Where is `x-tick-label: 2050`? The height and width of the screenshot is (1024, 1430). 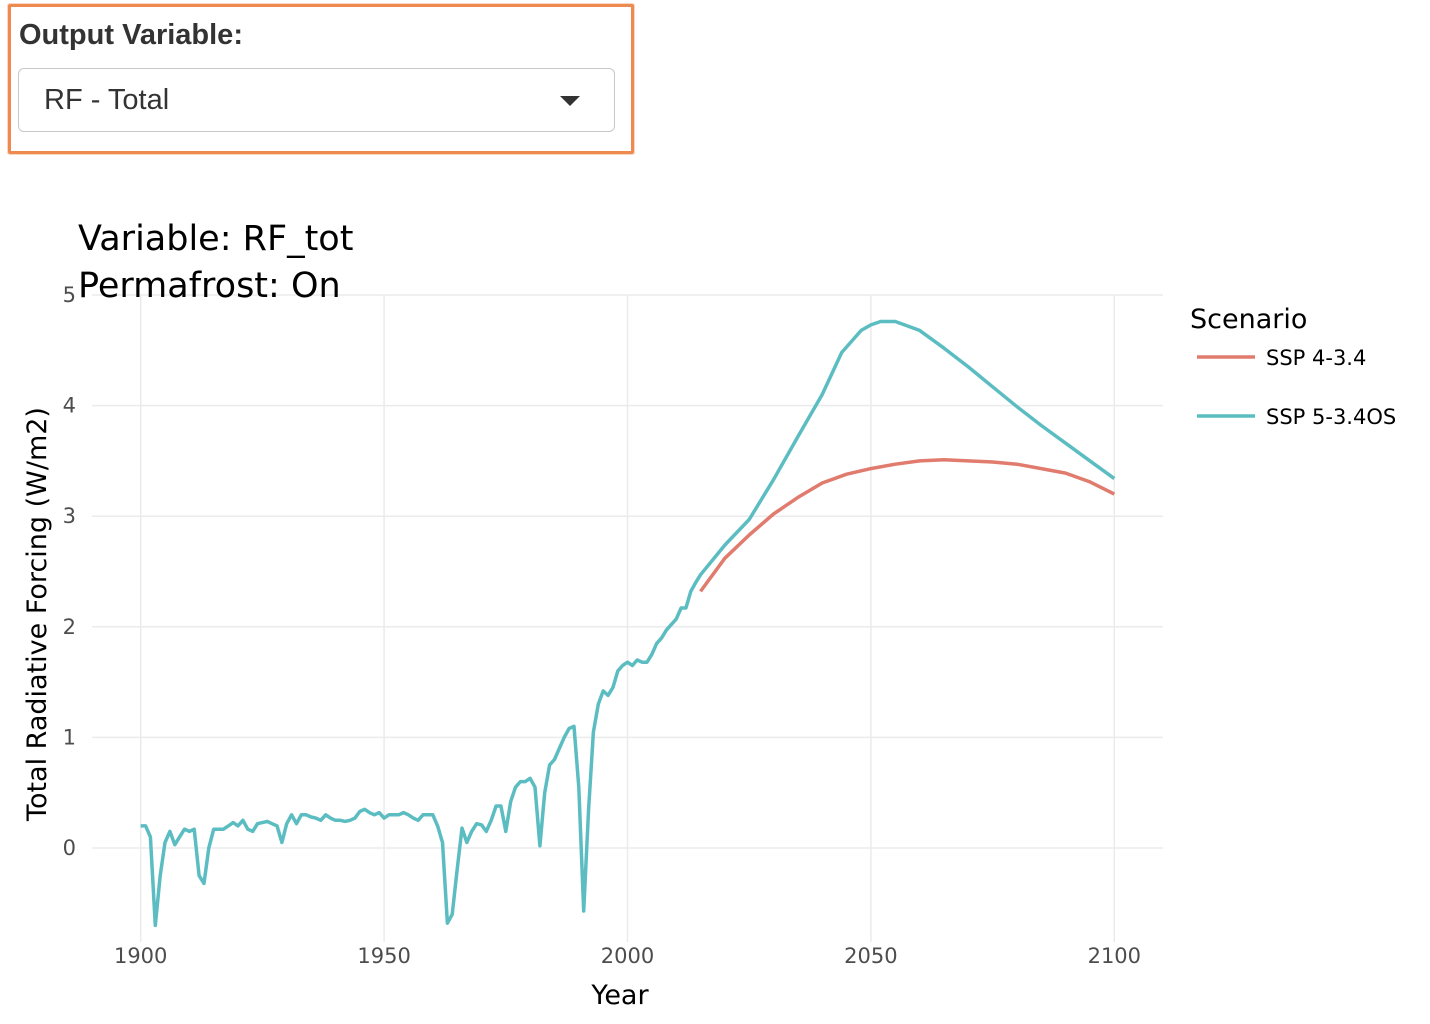 x-tick-label: 2050 is located at coordinates (870, 956).